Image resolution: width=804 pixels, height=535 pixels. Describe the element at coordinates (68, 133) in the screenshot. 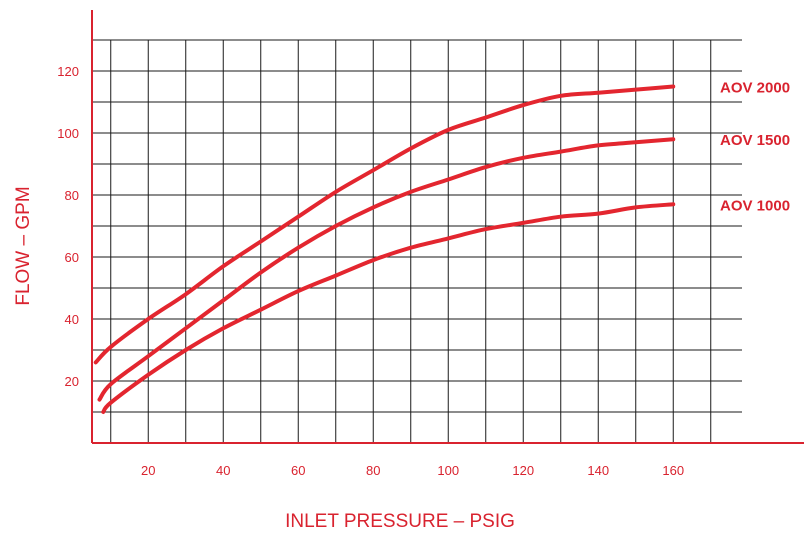

I see `y-tick-label: 100` at that location.